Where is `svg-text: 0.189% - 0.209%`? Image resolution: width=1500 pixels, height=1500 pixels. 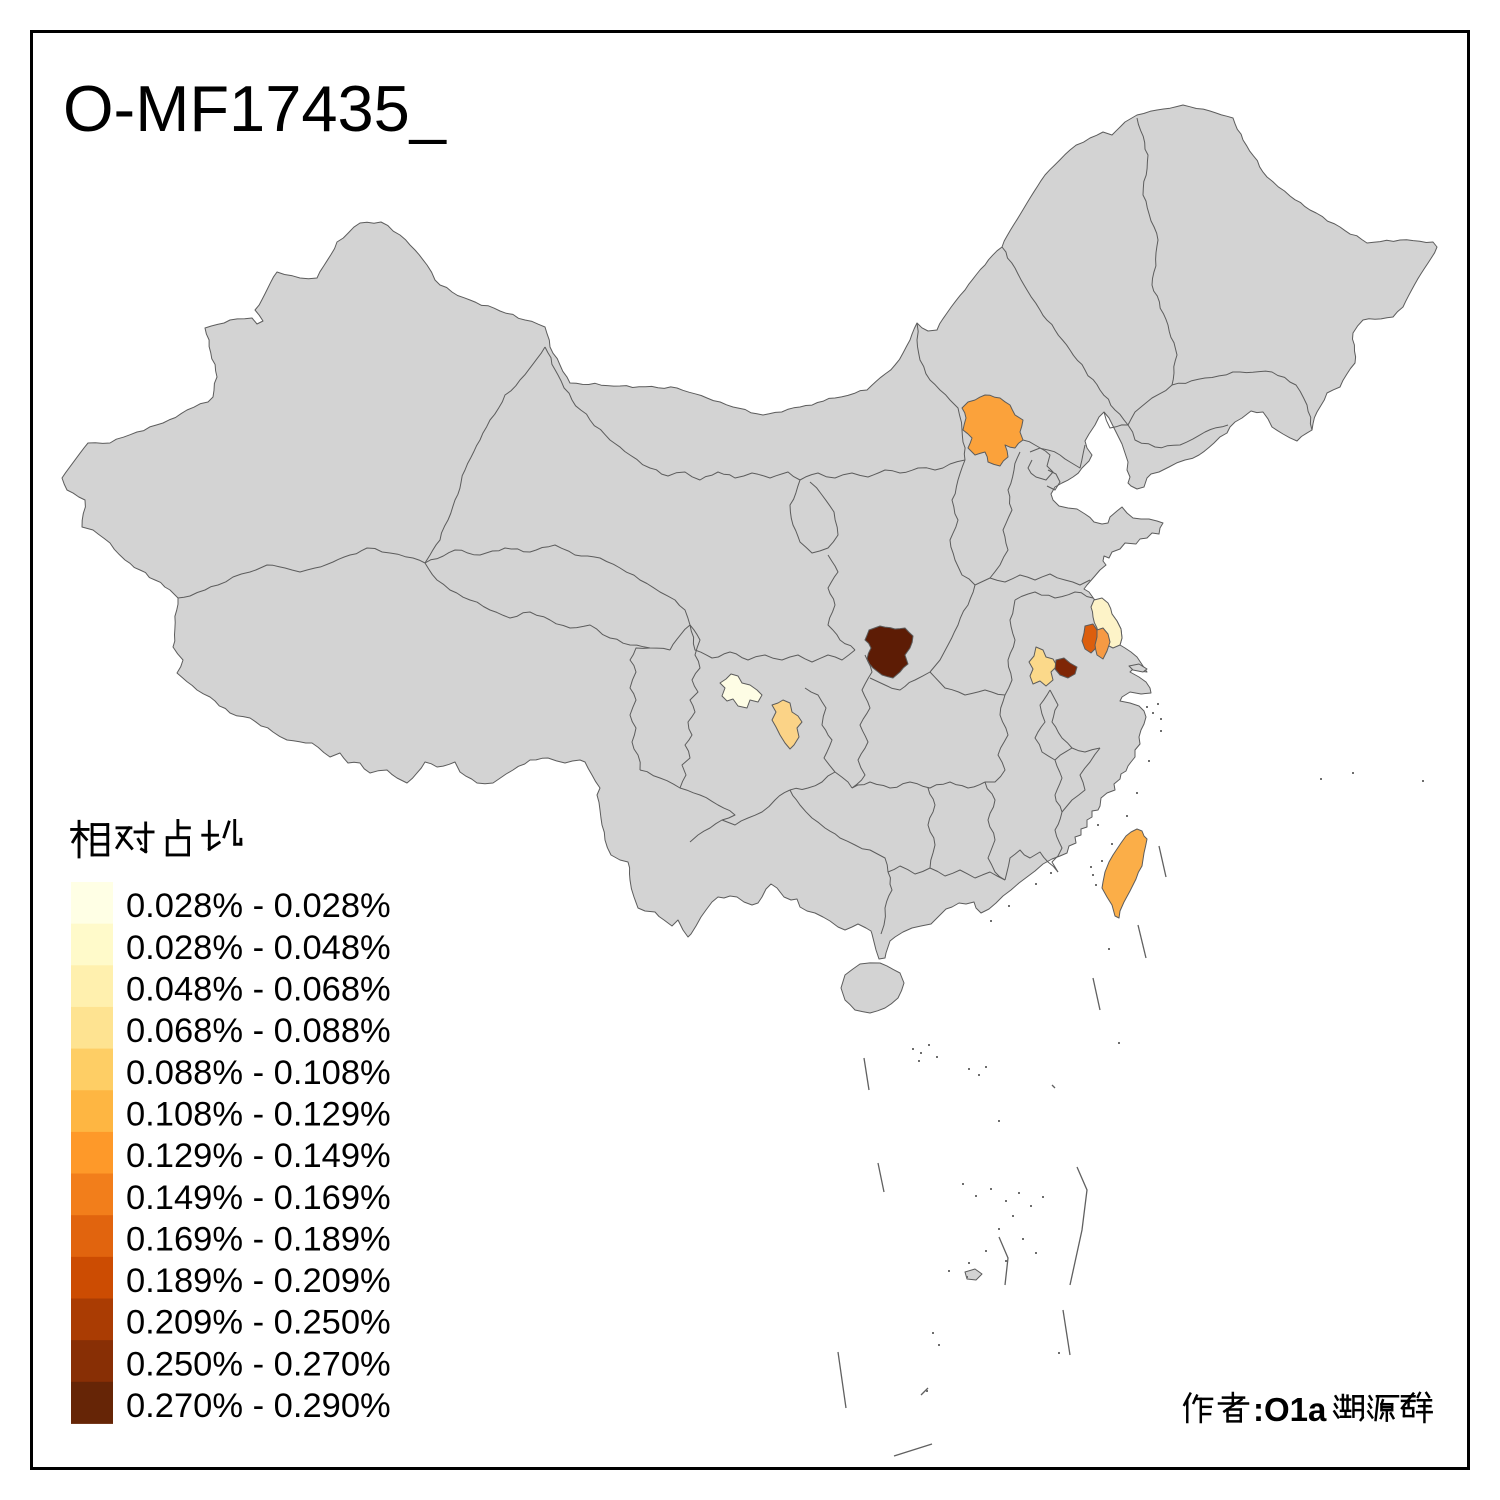 svg-text: 0.189% - 0.209% is located at coordinates (258, 1281).